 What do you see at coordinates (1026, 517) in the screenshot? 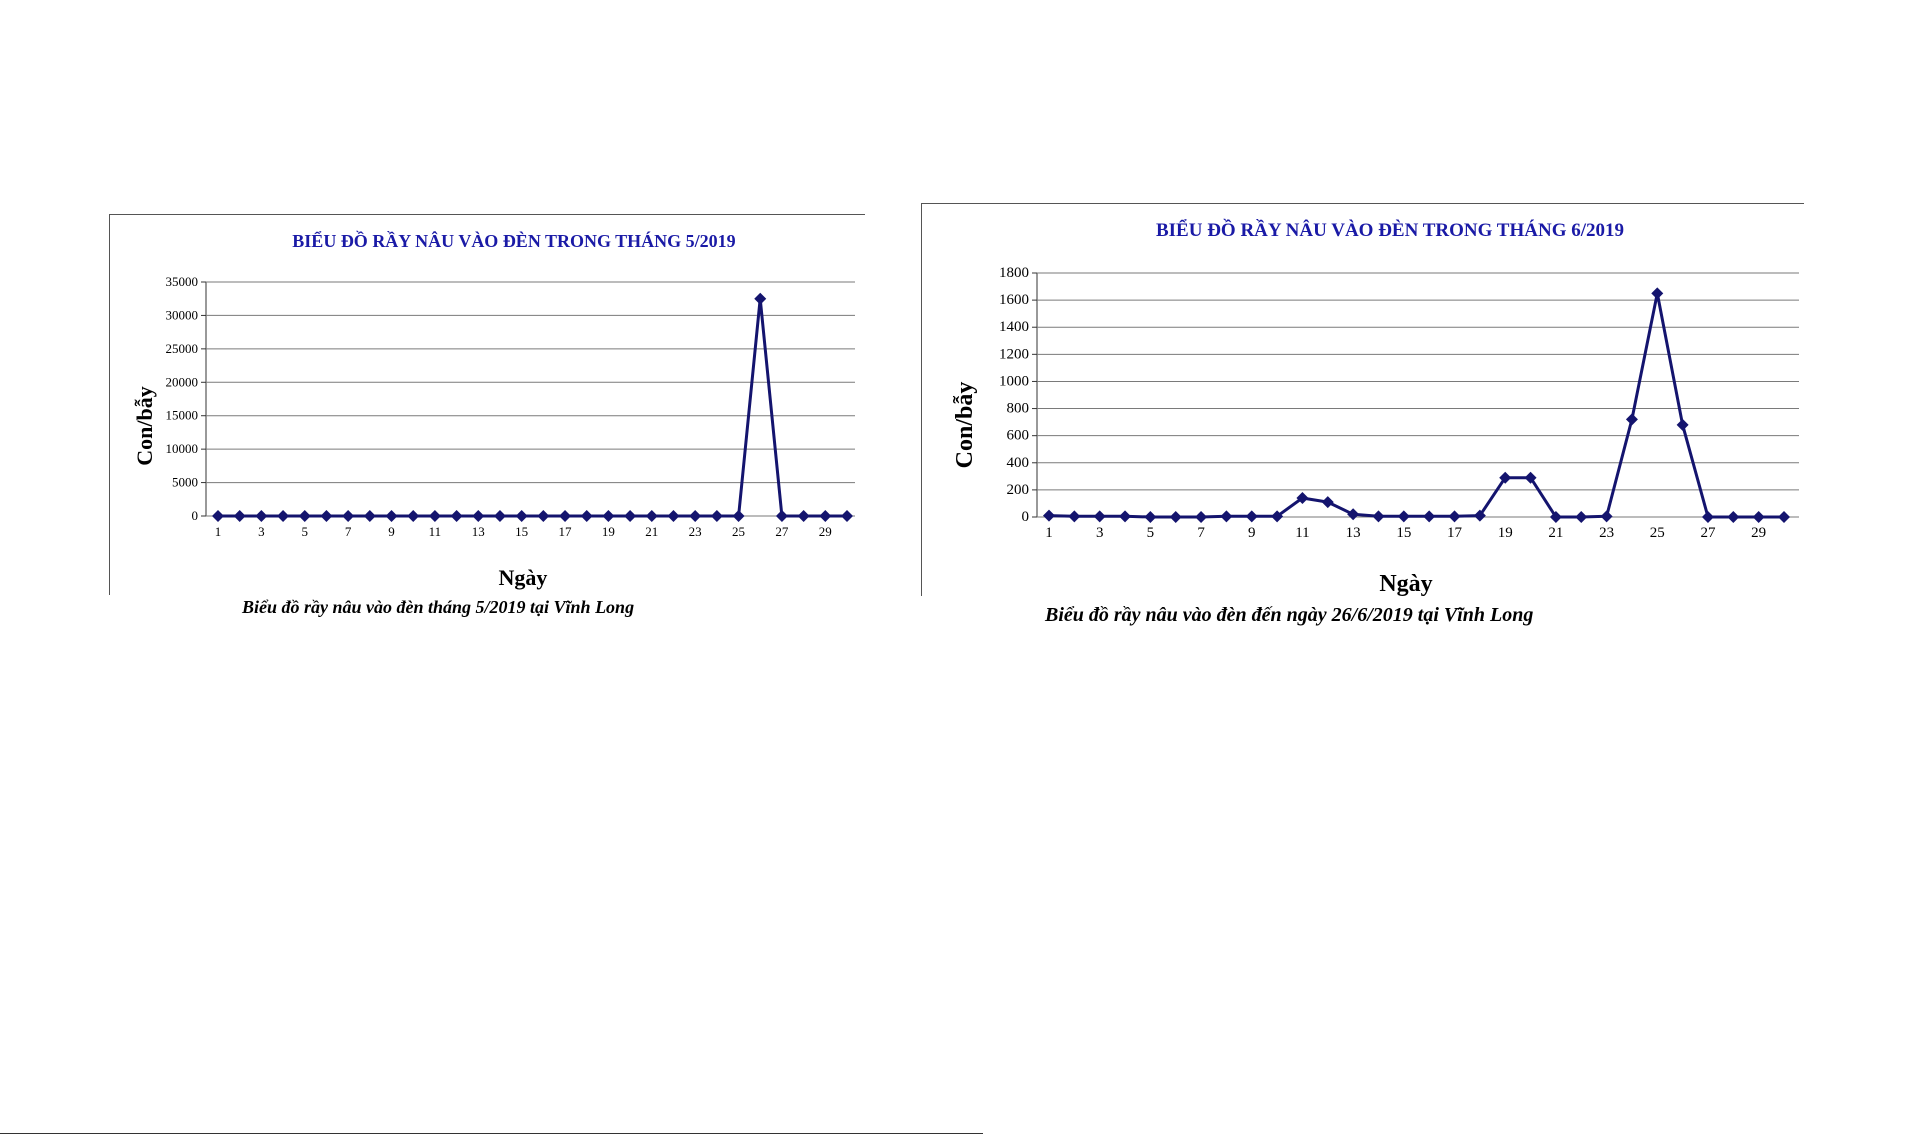
I see `chart-2-y-tick-label: 0` at bounding box center [1026, 517].